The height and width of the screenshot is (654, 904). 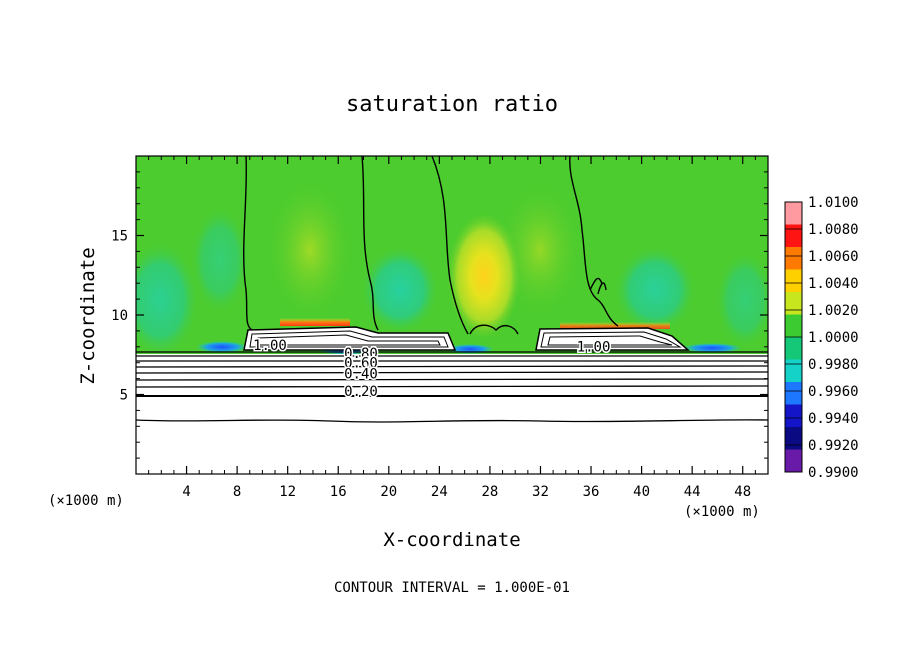 What do you see at coordinates (186, 492) in the screenshot?
I see `x-tick-label: 4` at bounding box center [186, 492].